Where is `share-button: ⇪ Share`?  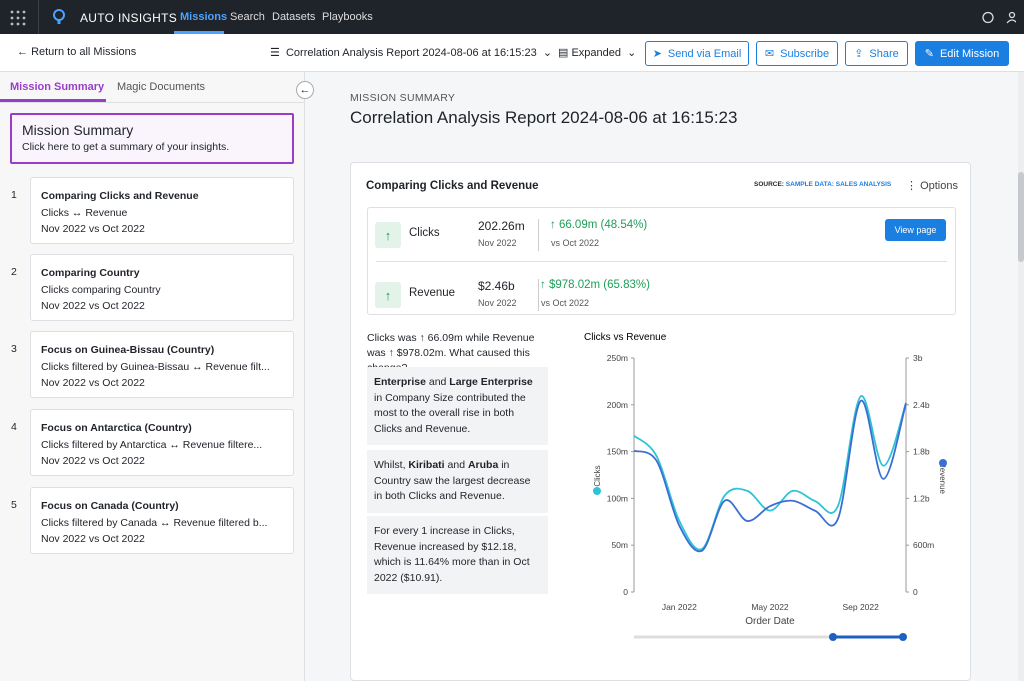
share-button: ⇪ Share is located at coordinates (876, 53).